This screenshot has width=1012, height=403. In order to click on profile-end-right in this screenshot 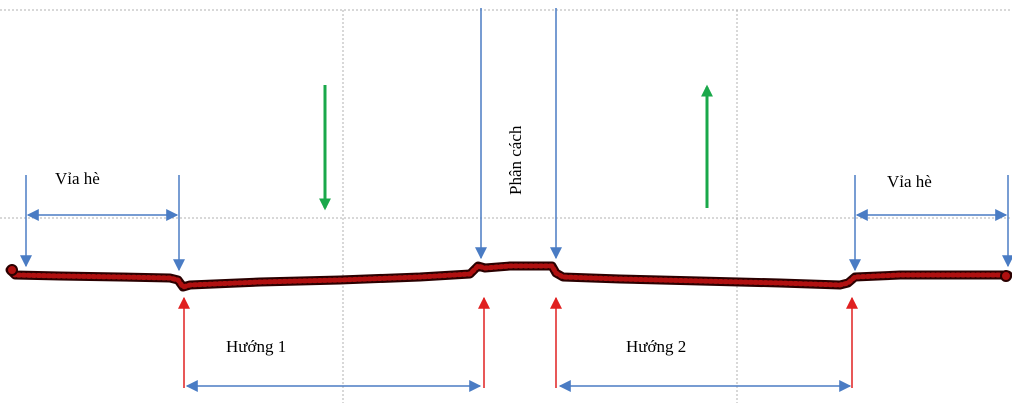, I will do `click(1006, 276)`.